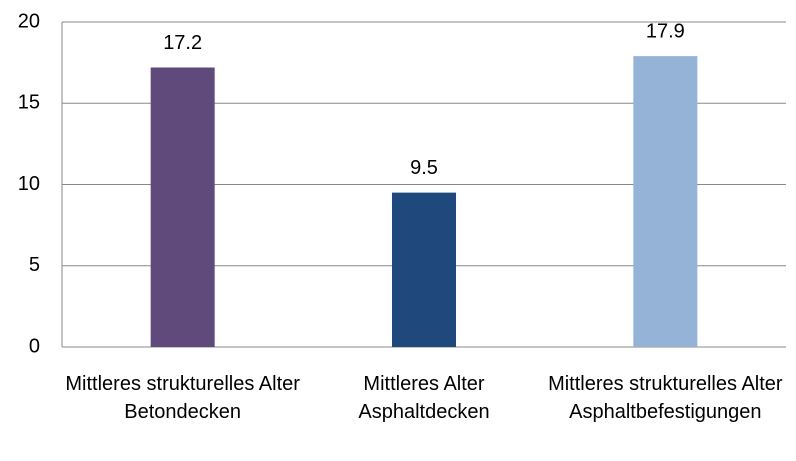 The width and height of the screenshot is (796, 461). What do you see at coordinates (29, 184) in the screenshot?
I see `y-tick-label: 10` at bounding box center [29, 184].